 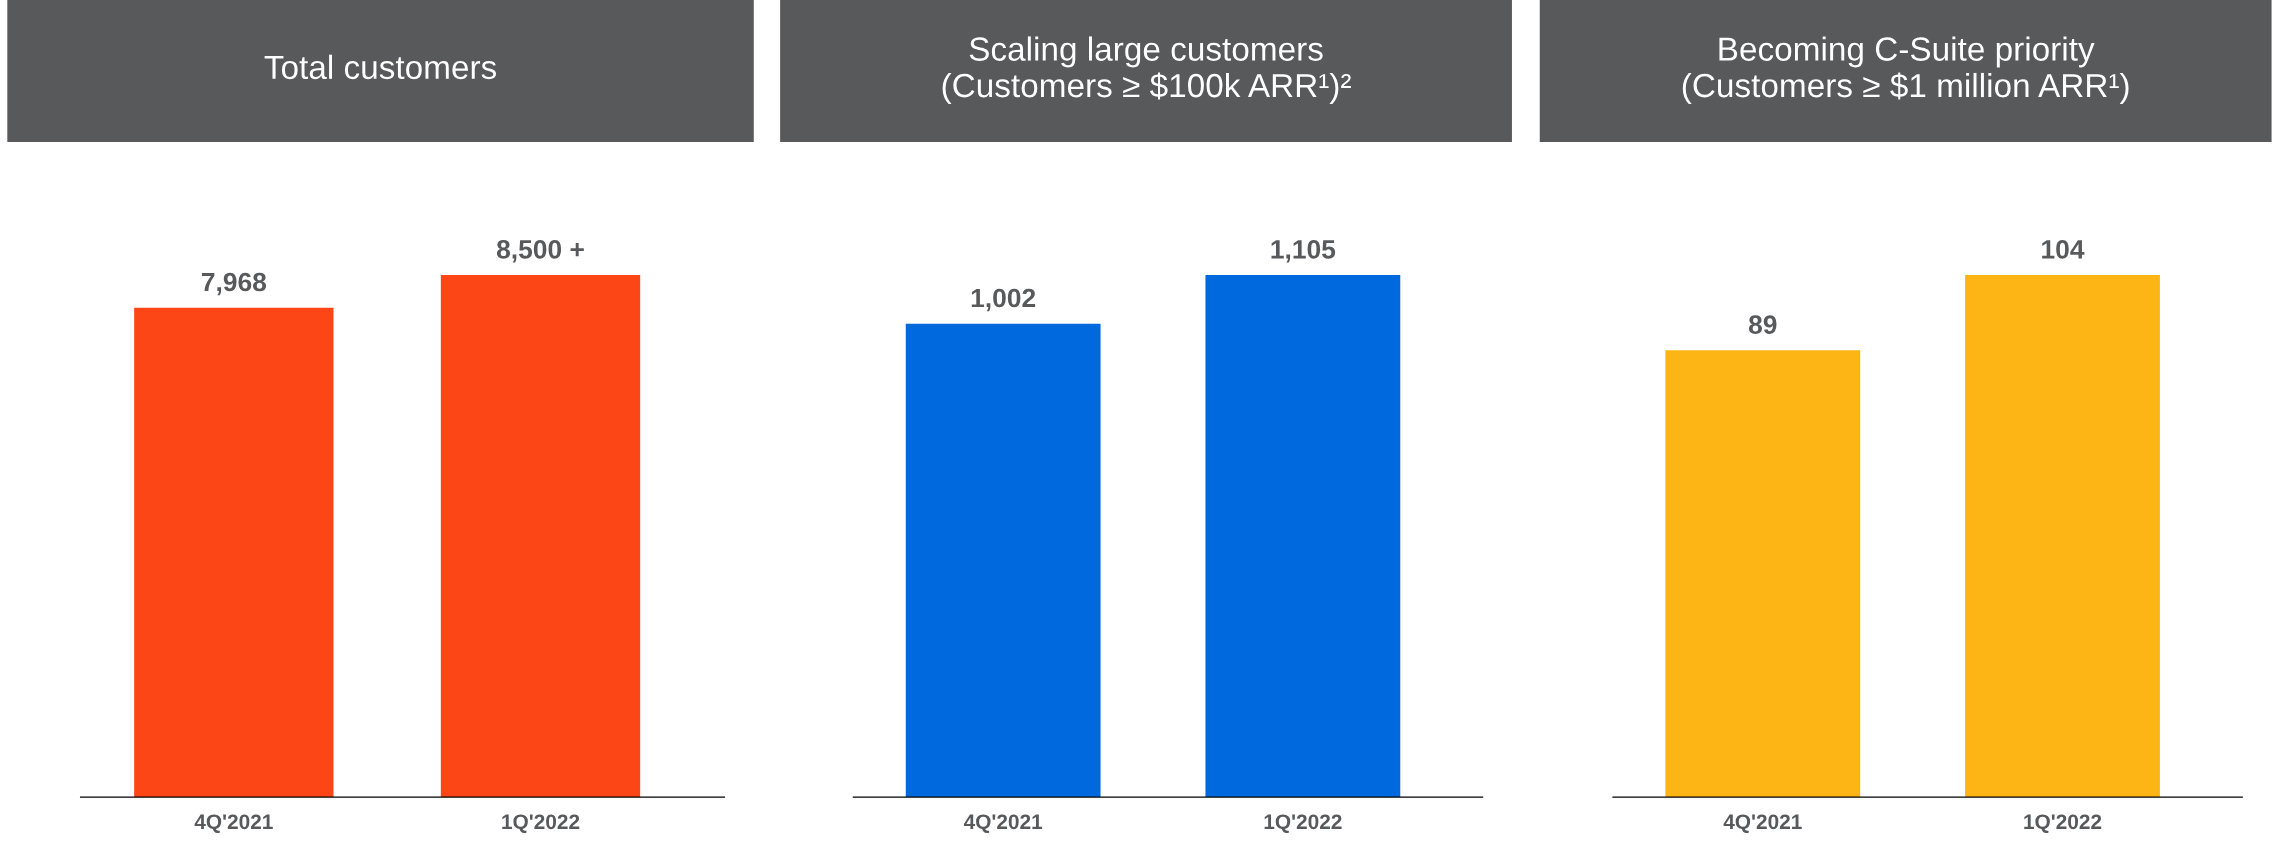 What do you see at coordinates (380, 67) in the screenshot?
I see `chart-title: Total customers` at bounding box center [380, 67].